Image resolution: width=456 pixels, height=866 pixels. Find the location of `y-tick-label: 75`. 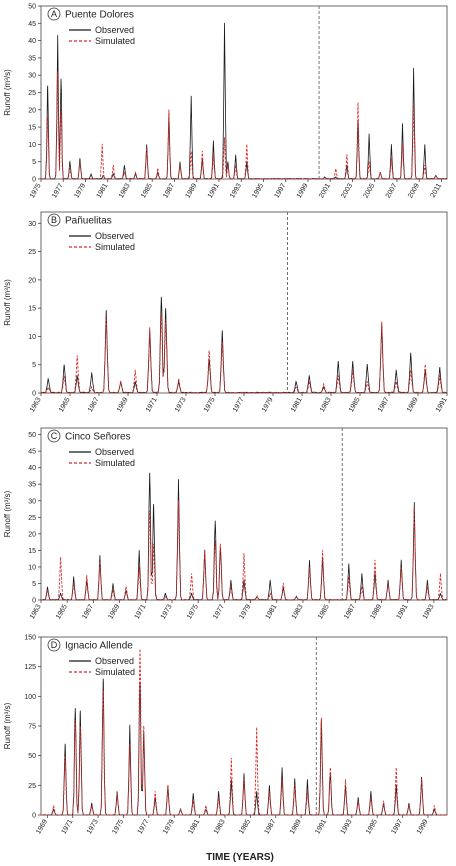

y-tick-label: 75 is located at coordinates (32, 727).